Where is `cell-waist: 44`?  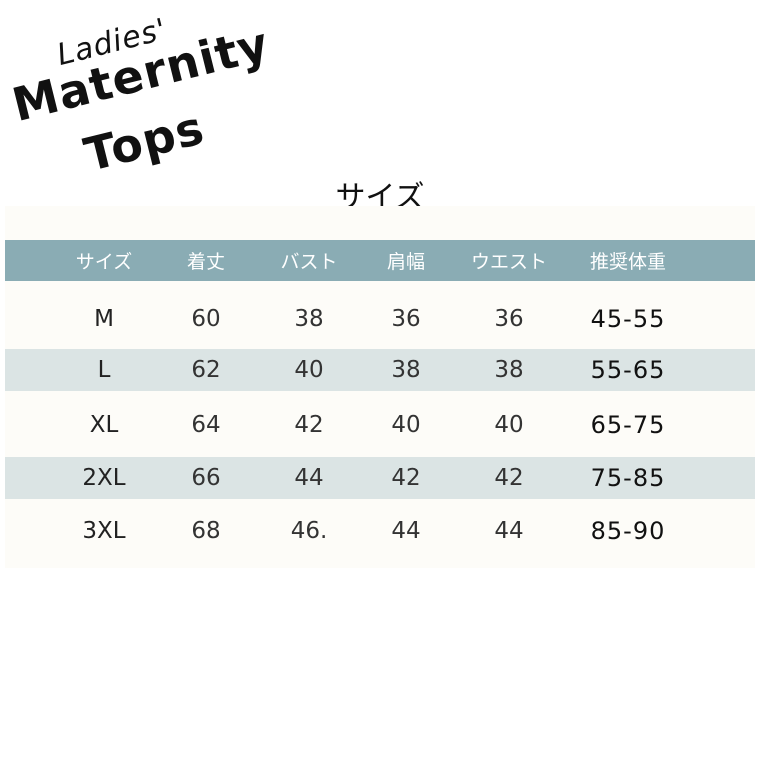 cell-waist: 44 is located at coordinates (509, 530).